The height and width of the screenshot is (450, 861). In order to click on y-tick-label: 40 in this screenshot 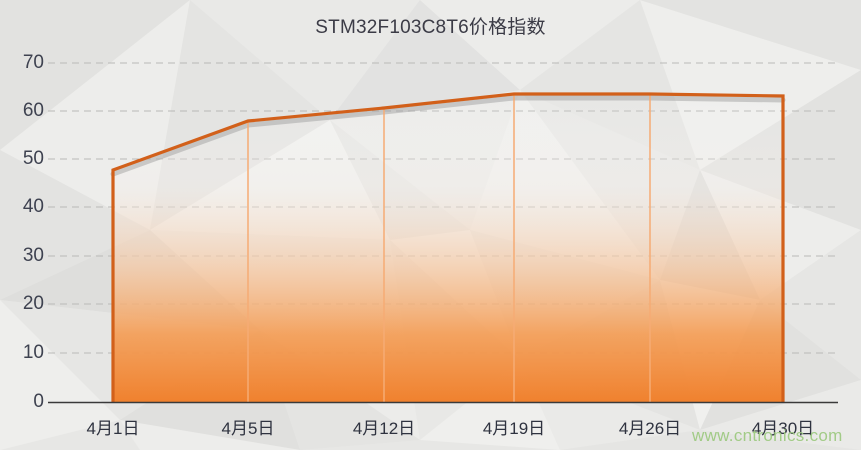, I will do `click(33, 206)`.